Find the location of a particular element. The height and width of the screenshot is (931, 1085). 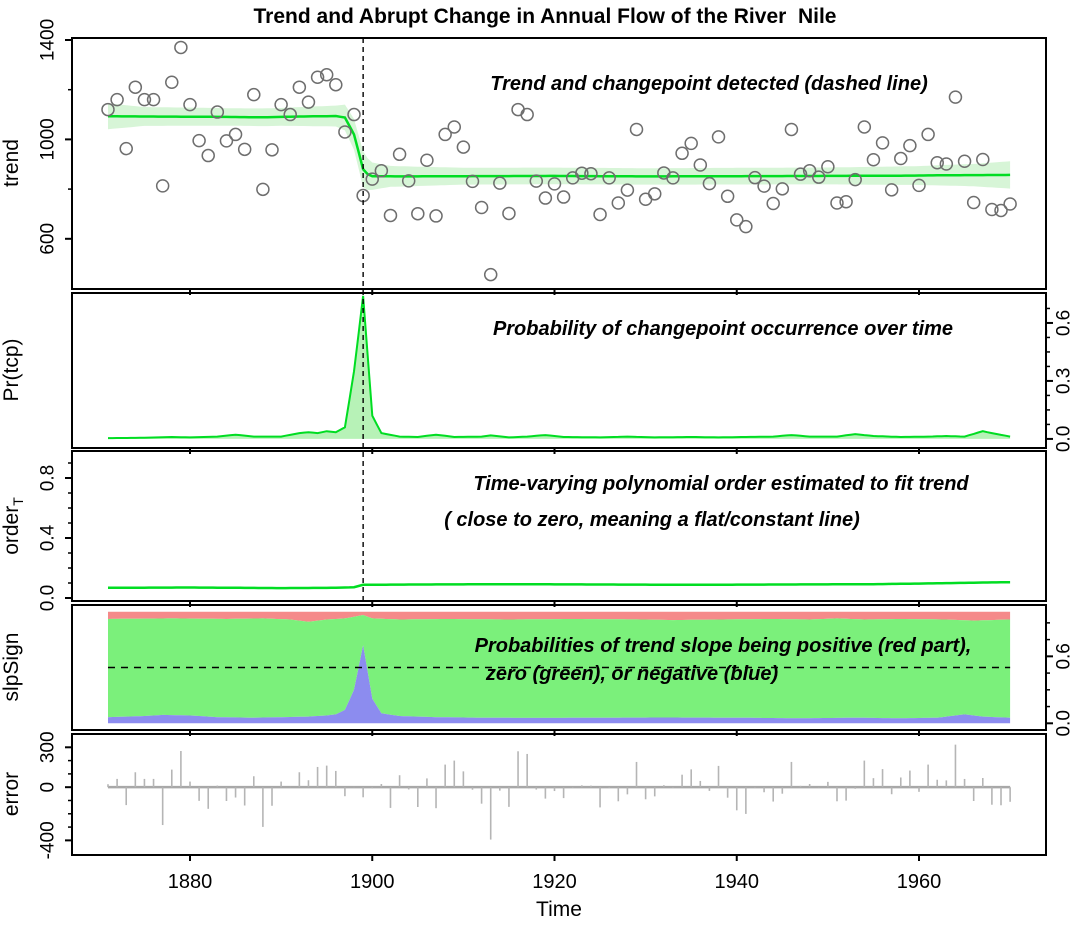

y-axis-label-order: orderT is located at coordinates (13, 526).